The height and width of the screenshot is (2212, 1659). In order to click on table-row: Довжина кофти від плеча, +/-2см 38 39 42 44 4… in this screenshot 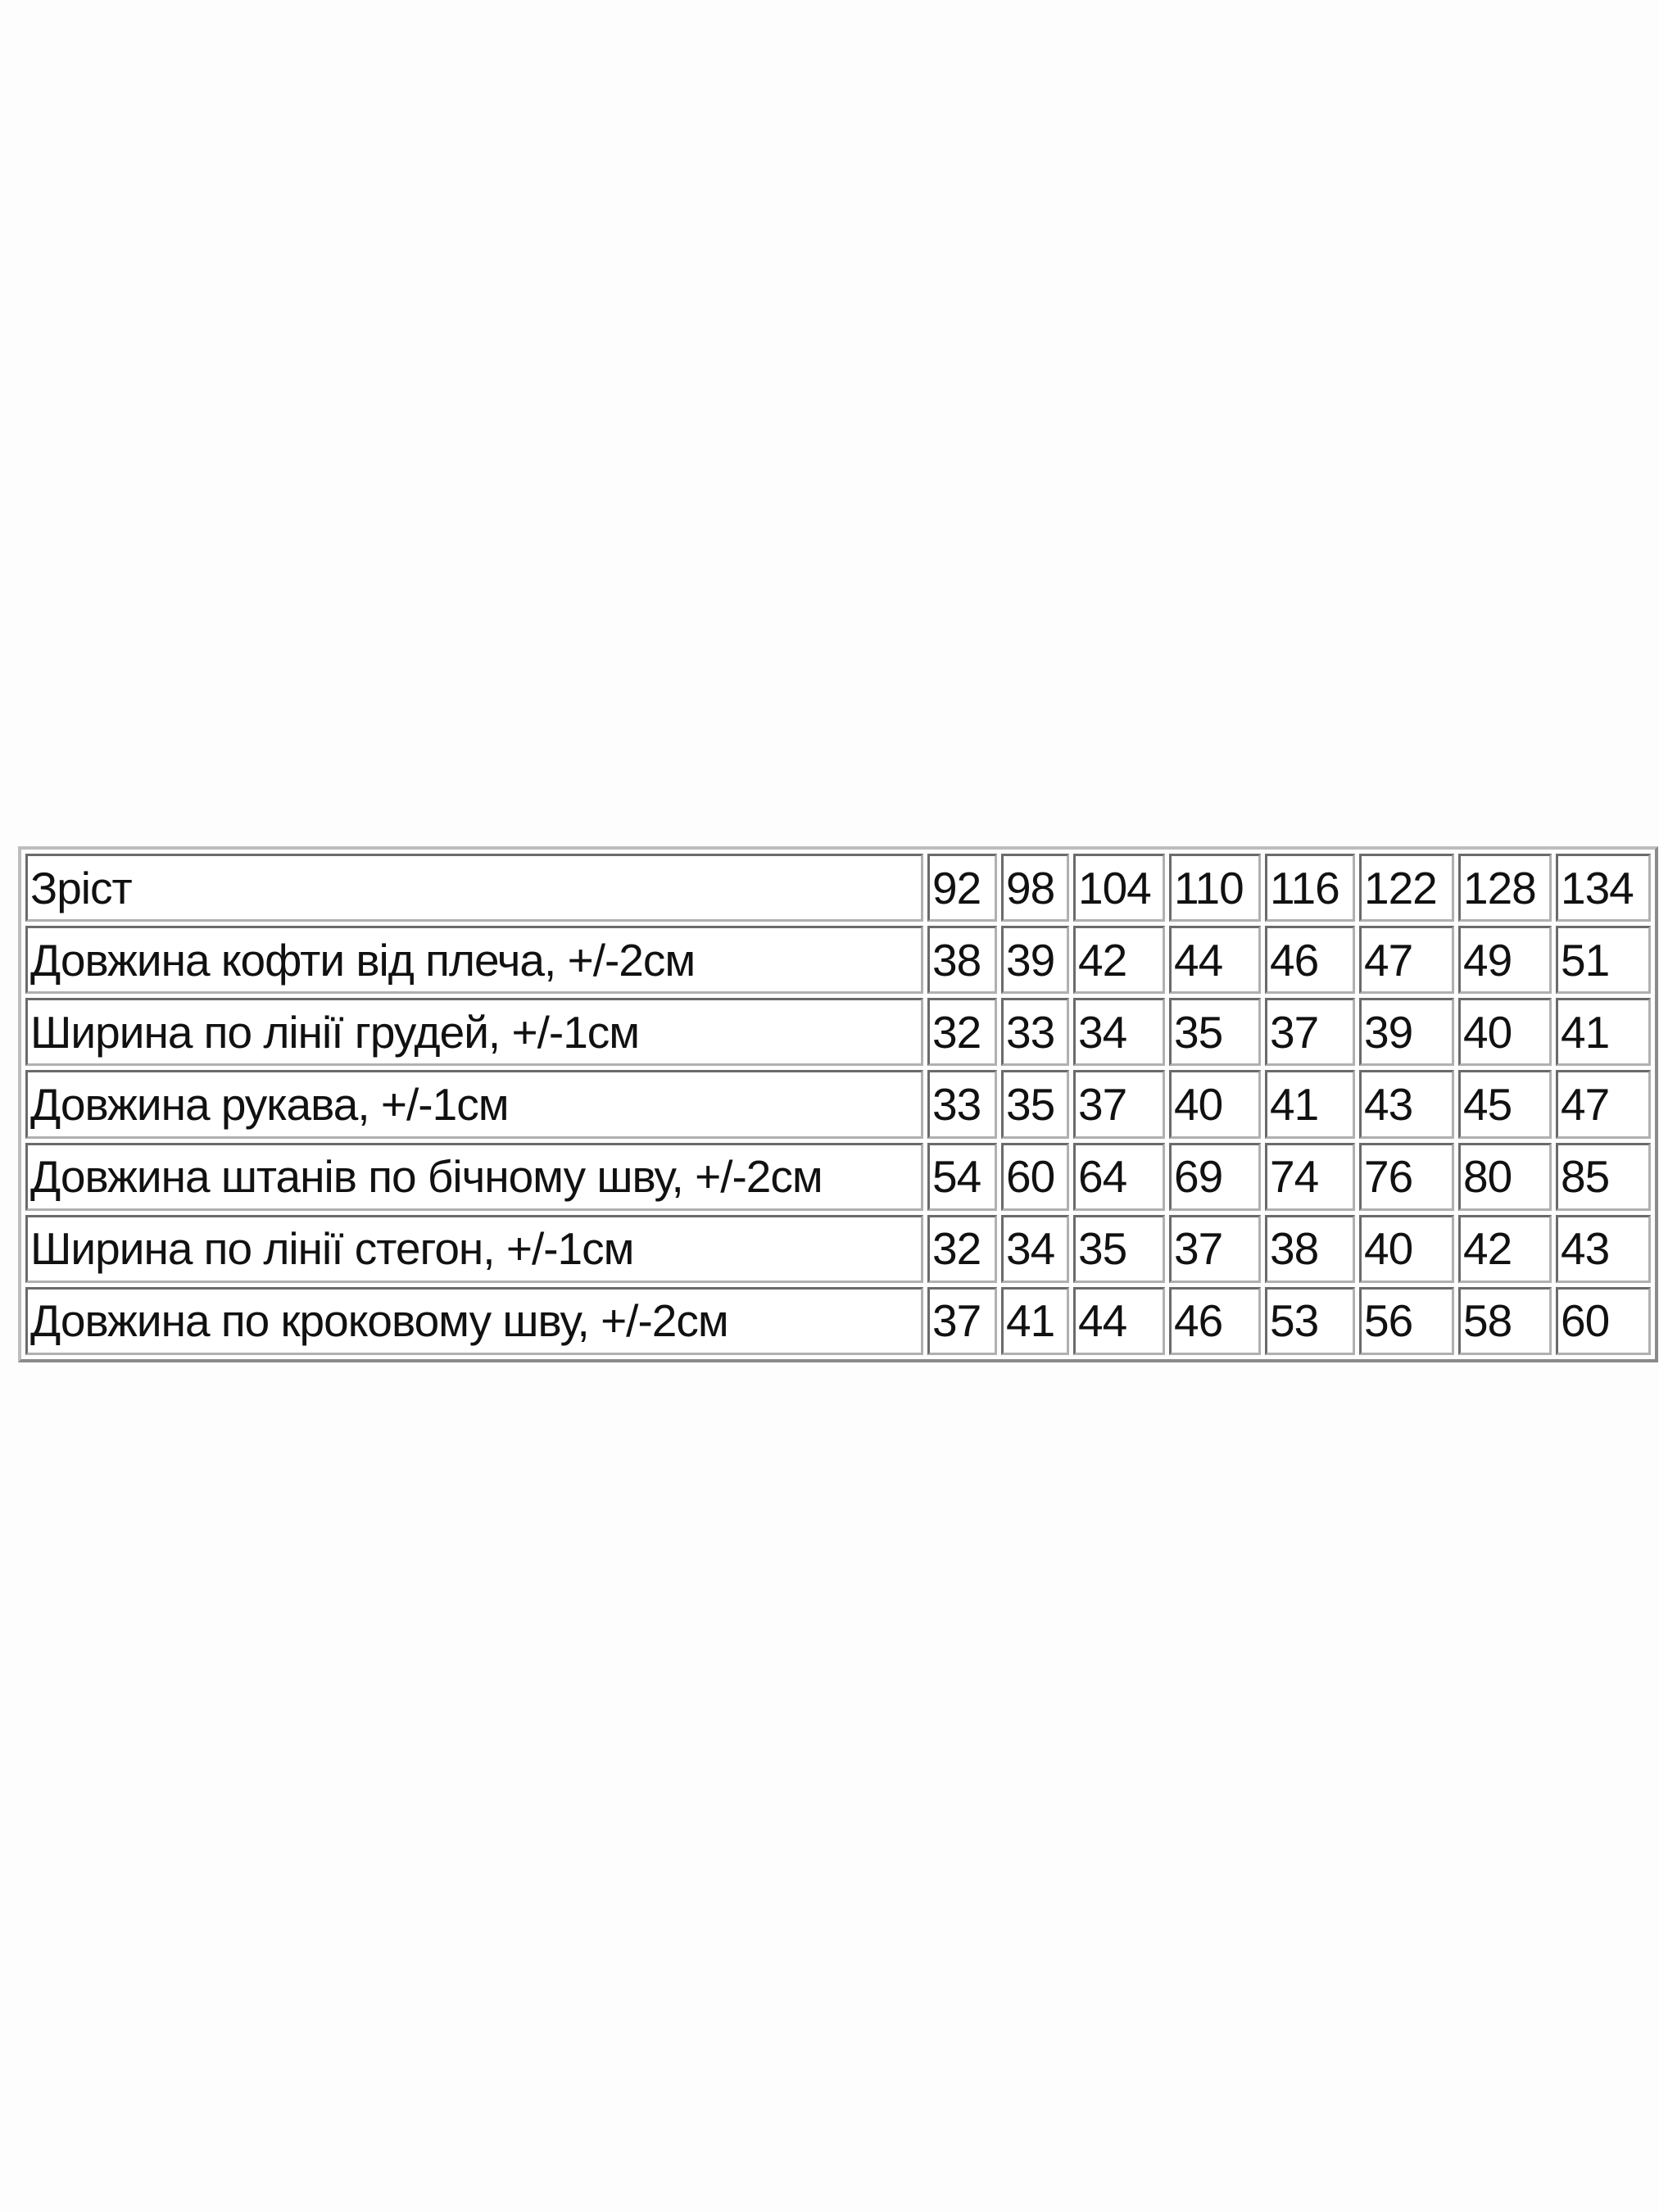, I will do `click(838, 960)`.